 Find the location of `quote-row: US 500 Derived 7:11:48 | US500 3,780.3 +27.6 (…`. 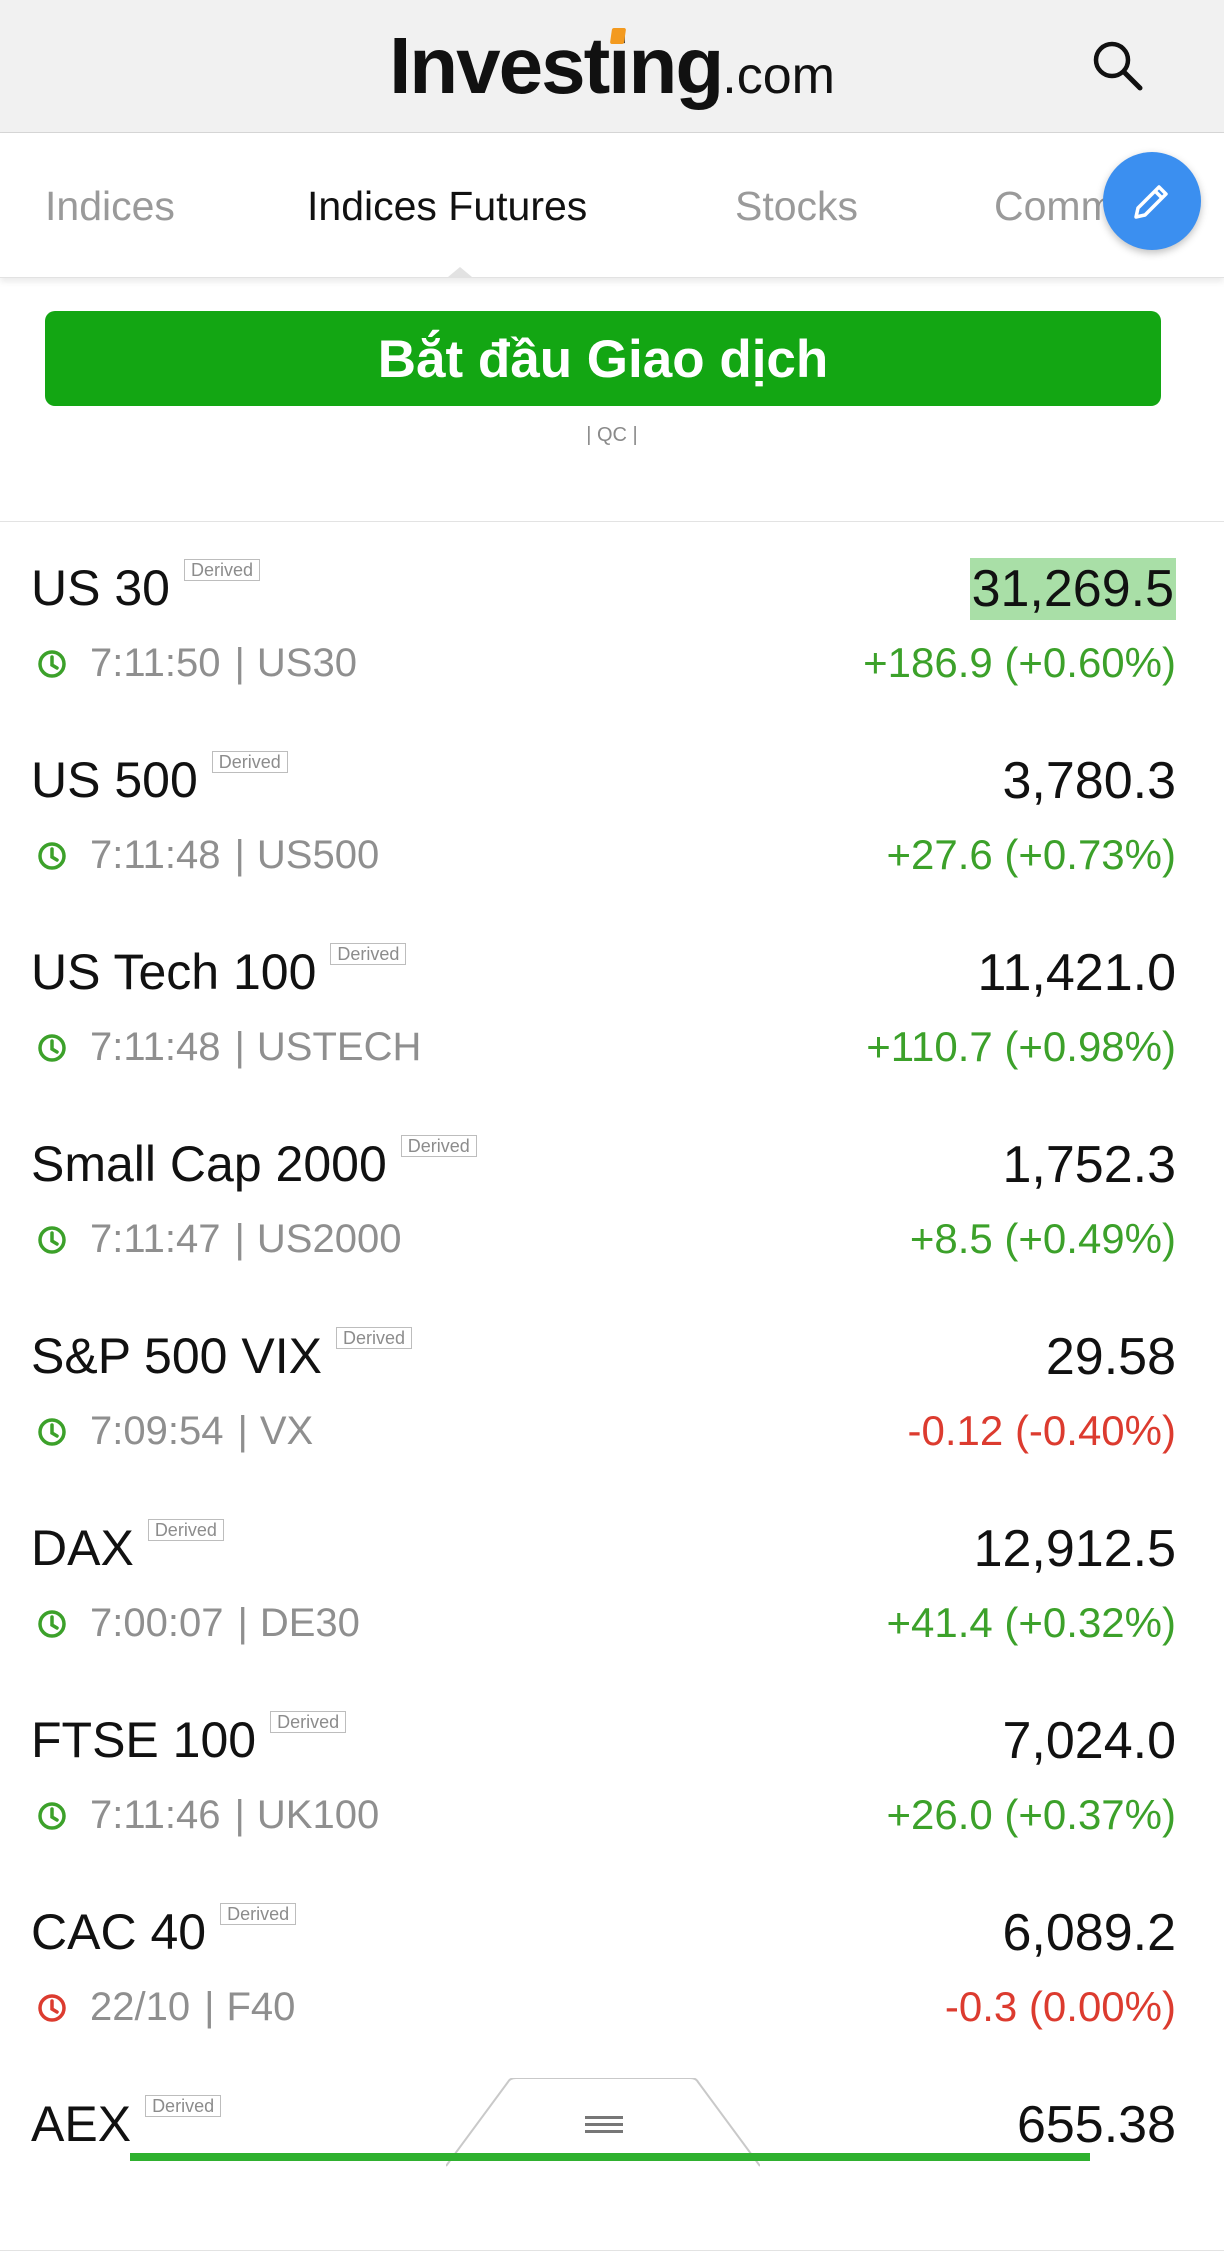

quote-row: US 500 Derived 7:11:48 | US500 3,780.3 +27.6 (… is located at coordinates (612, 810).